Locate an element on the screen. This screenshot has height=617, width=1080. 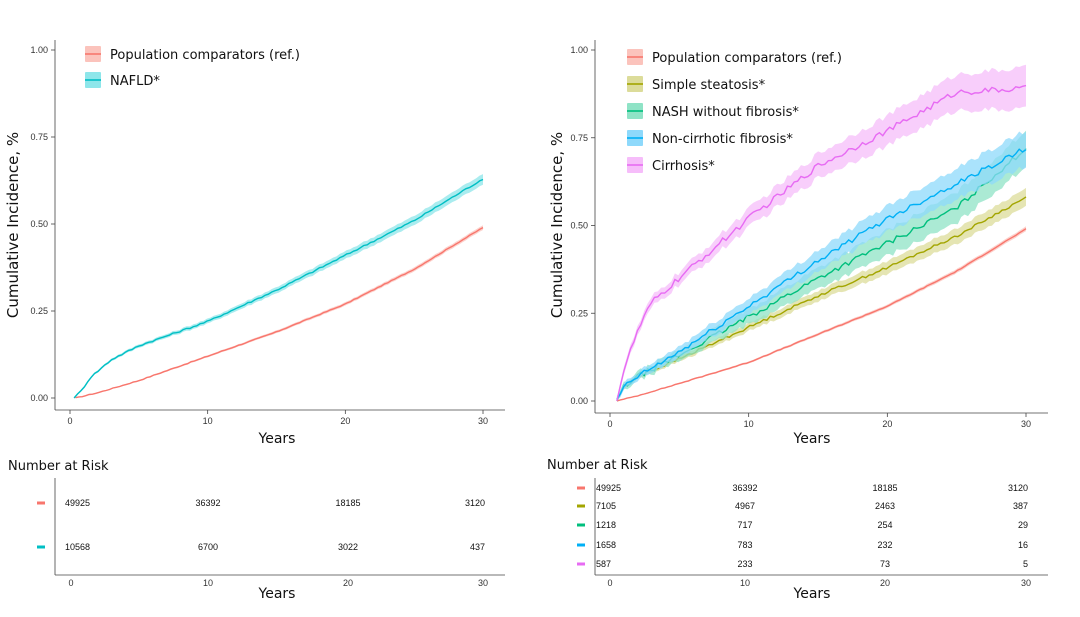
legend-label: Cirrhosis* is located at coordinates (683, 166).